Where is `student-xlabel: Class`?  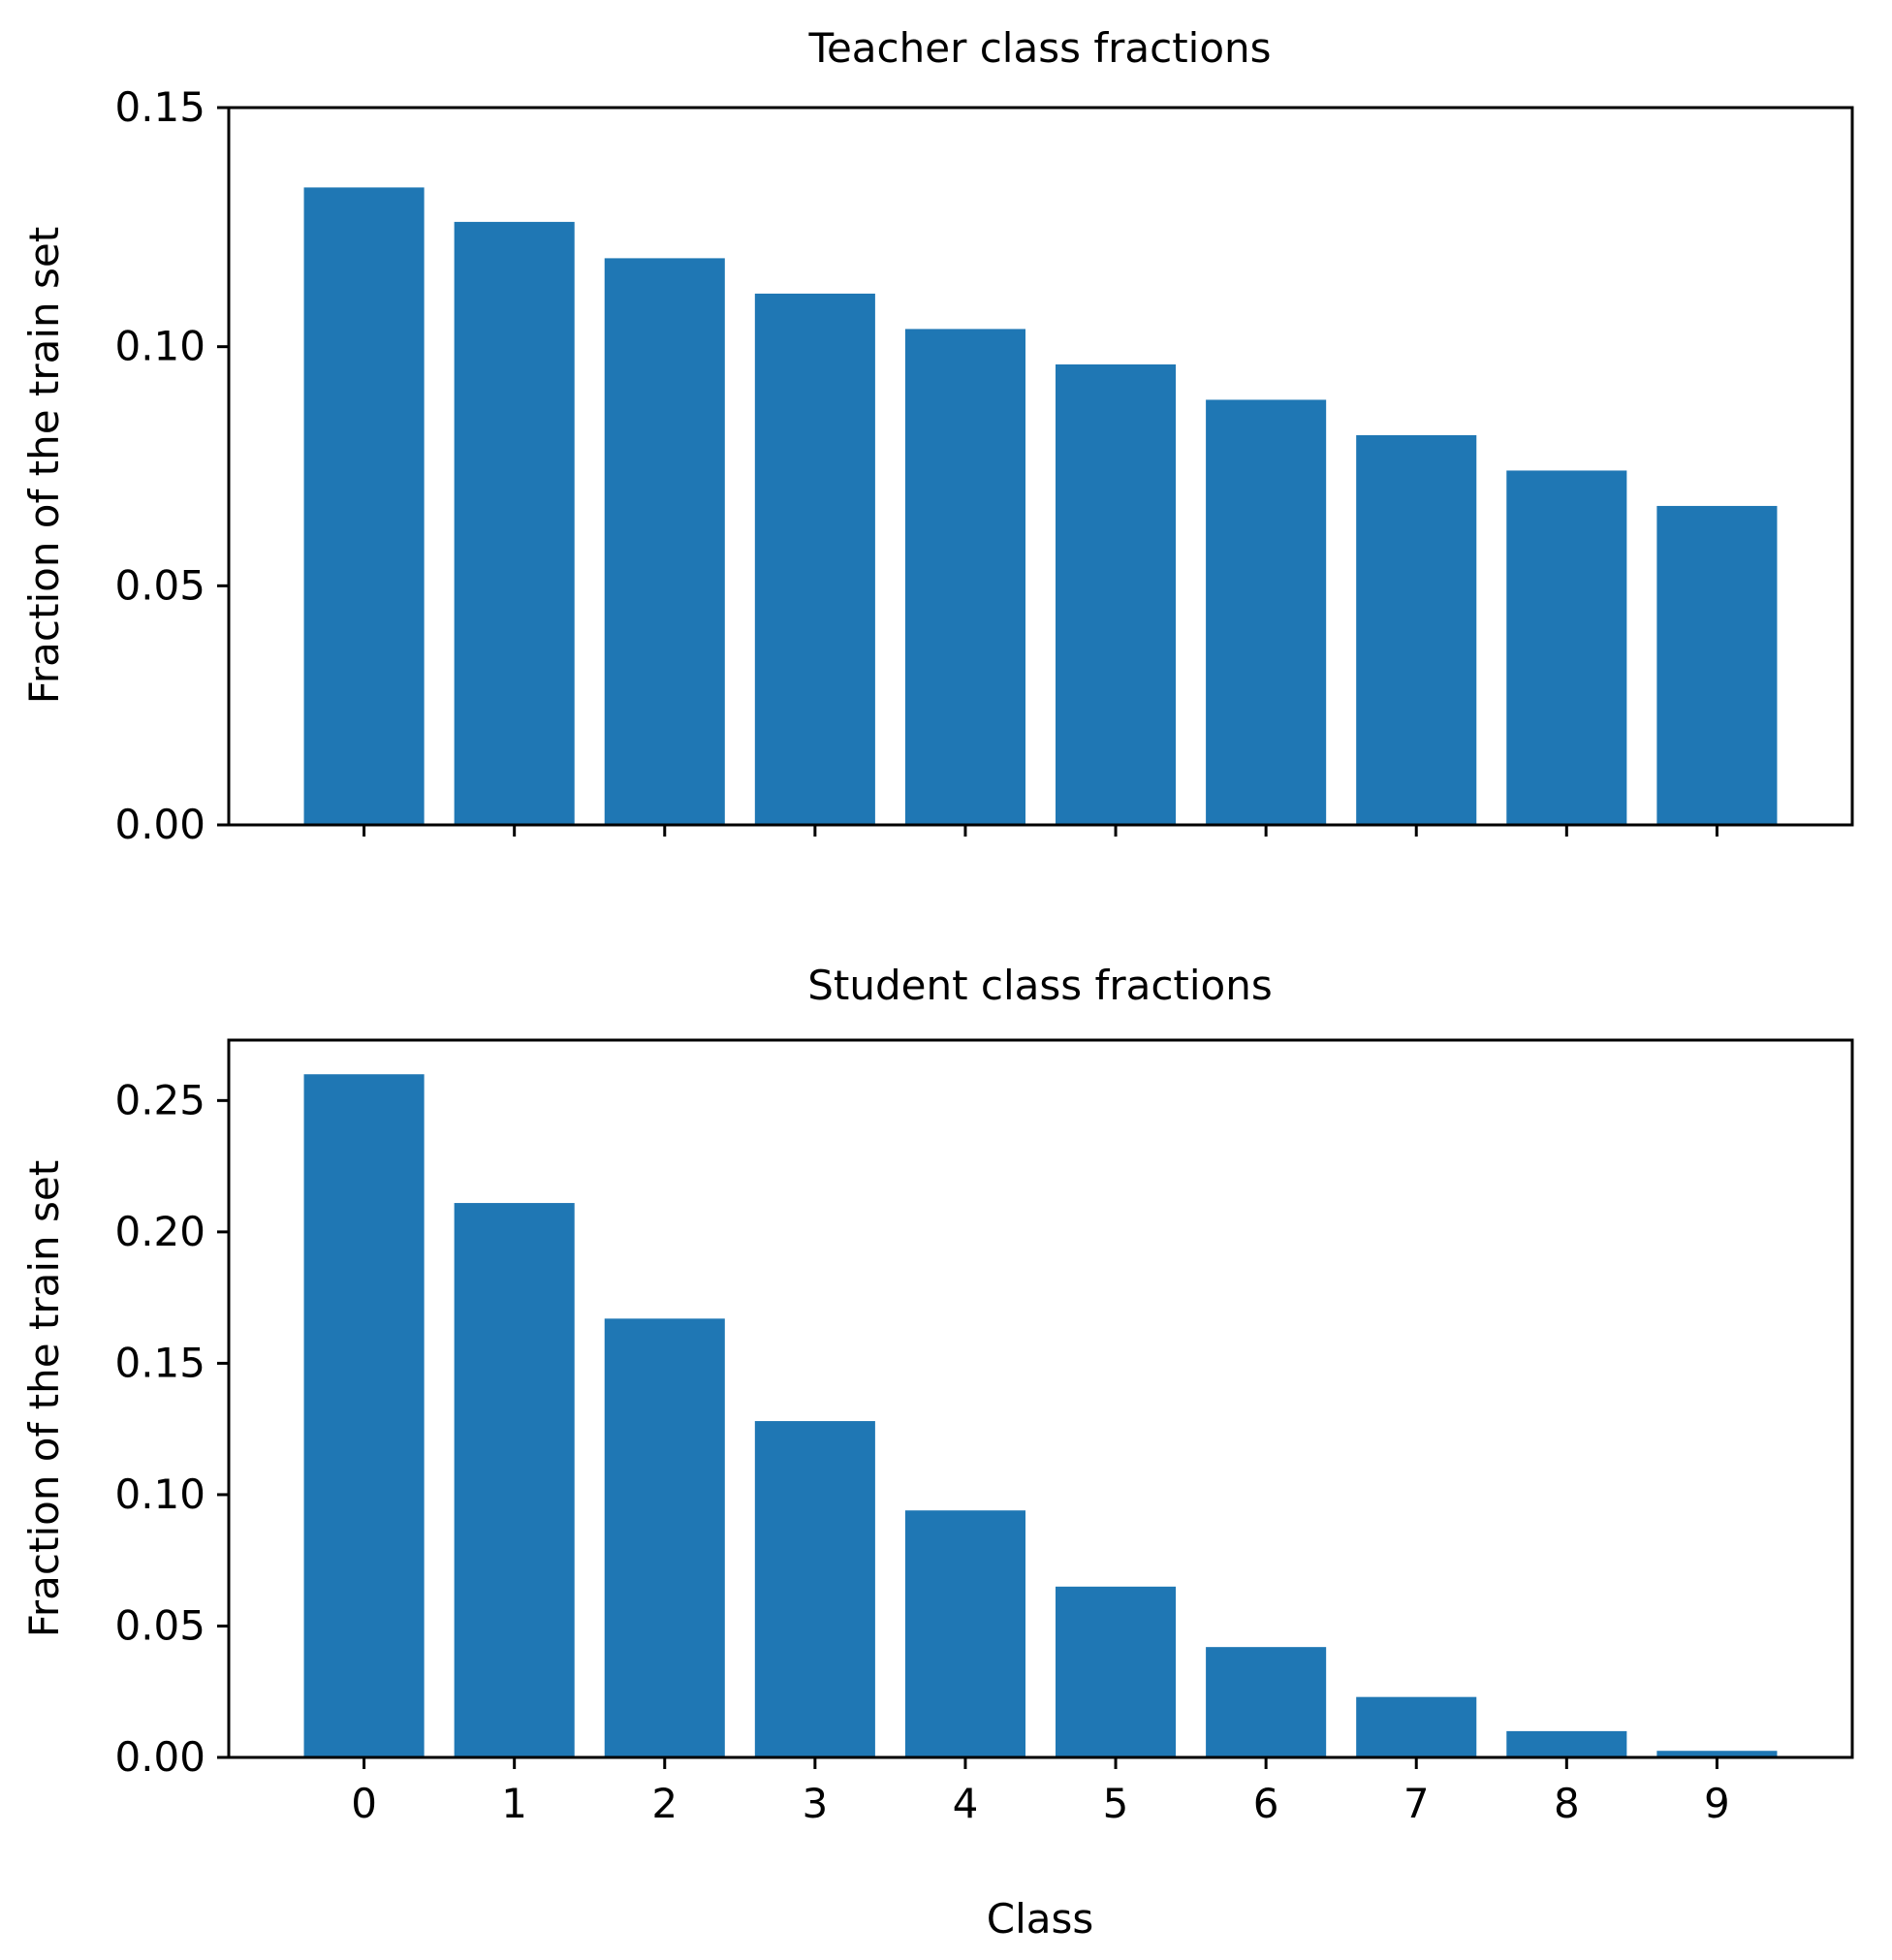 student-xlabel: Class is located at coordinates (1040, 1919).